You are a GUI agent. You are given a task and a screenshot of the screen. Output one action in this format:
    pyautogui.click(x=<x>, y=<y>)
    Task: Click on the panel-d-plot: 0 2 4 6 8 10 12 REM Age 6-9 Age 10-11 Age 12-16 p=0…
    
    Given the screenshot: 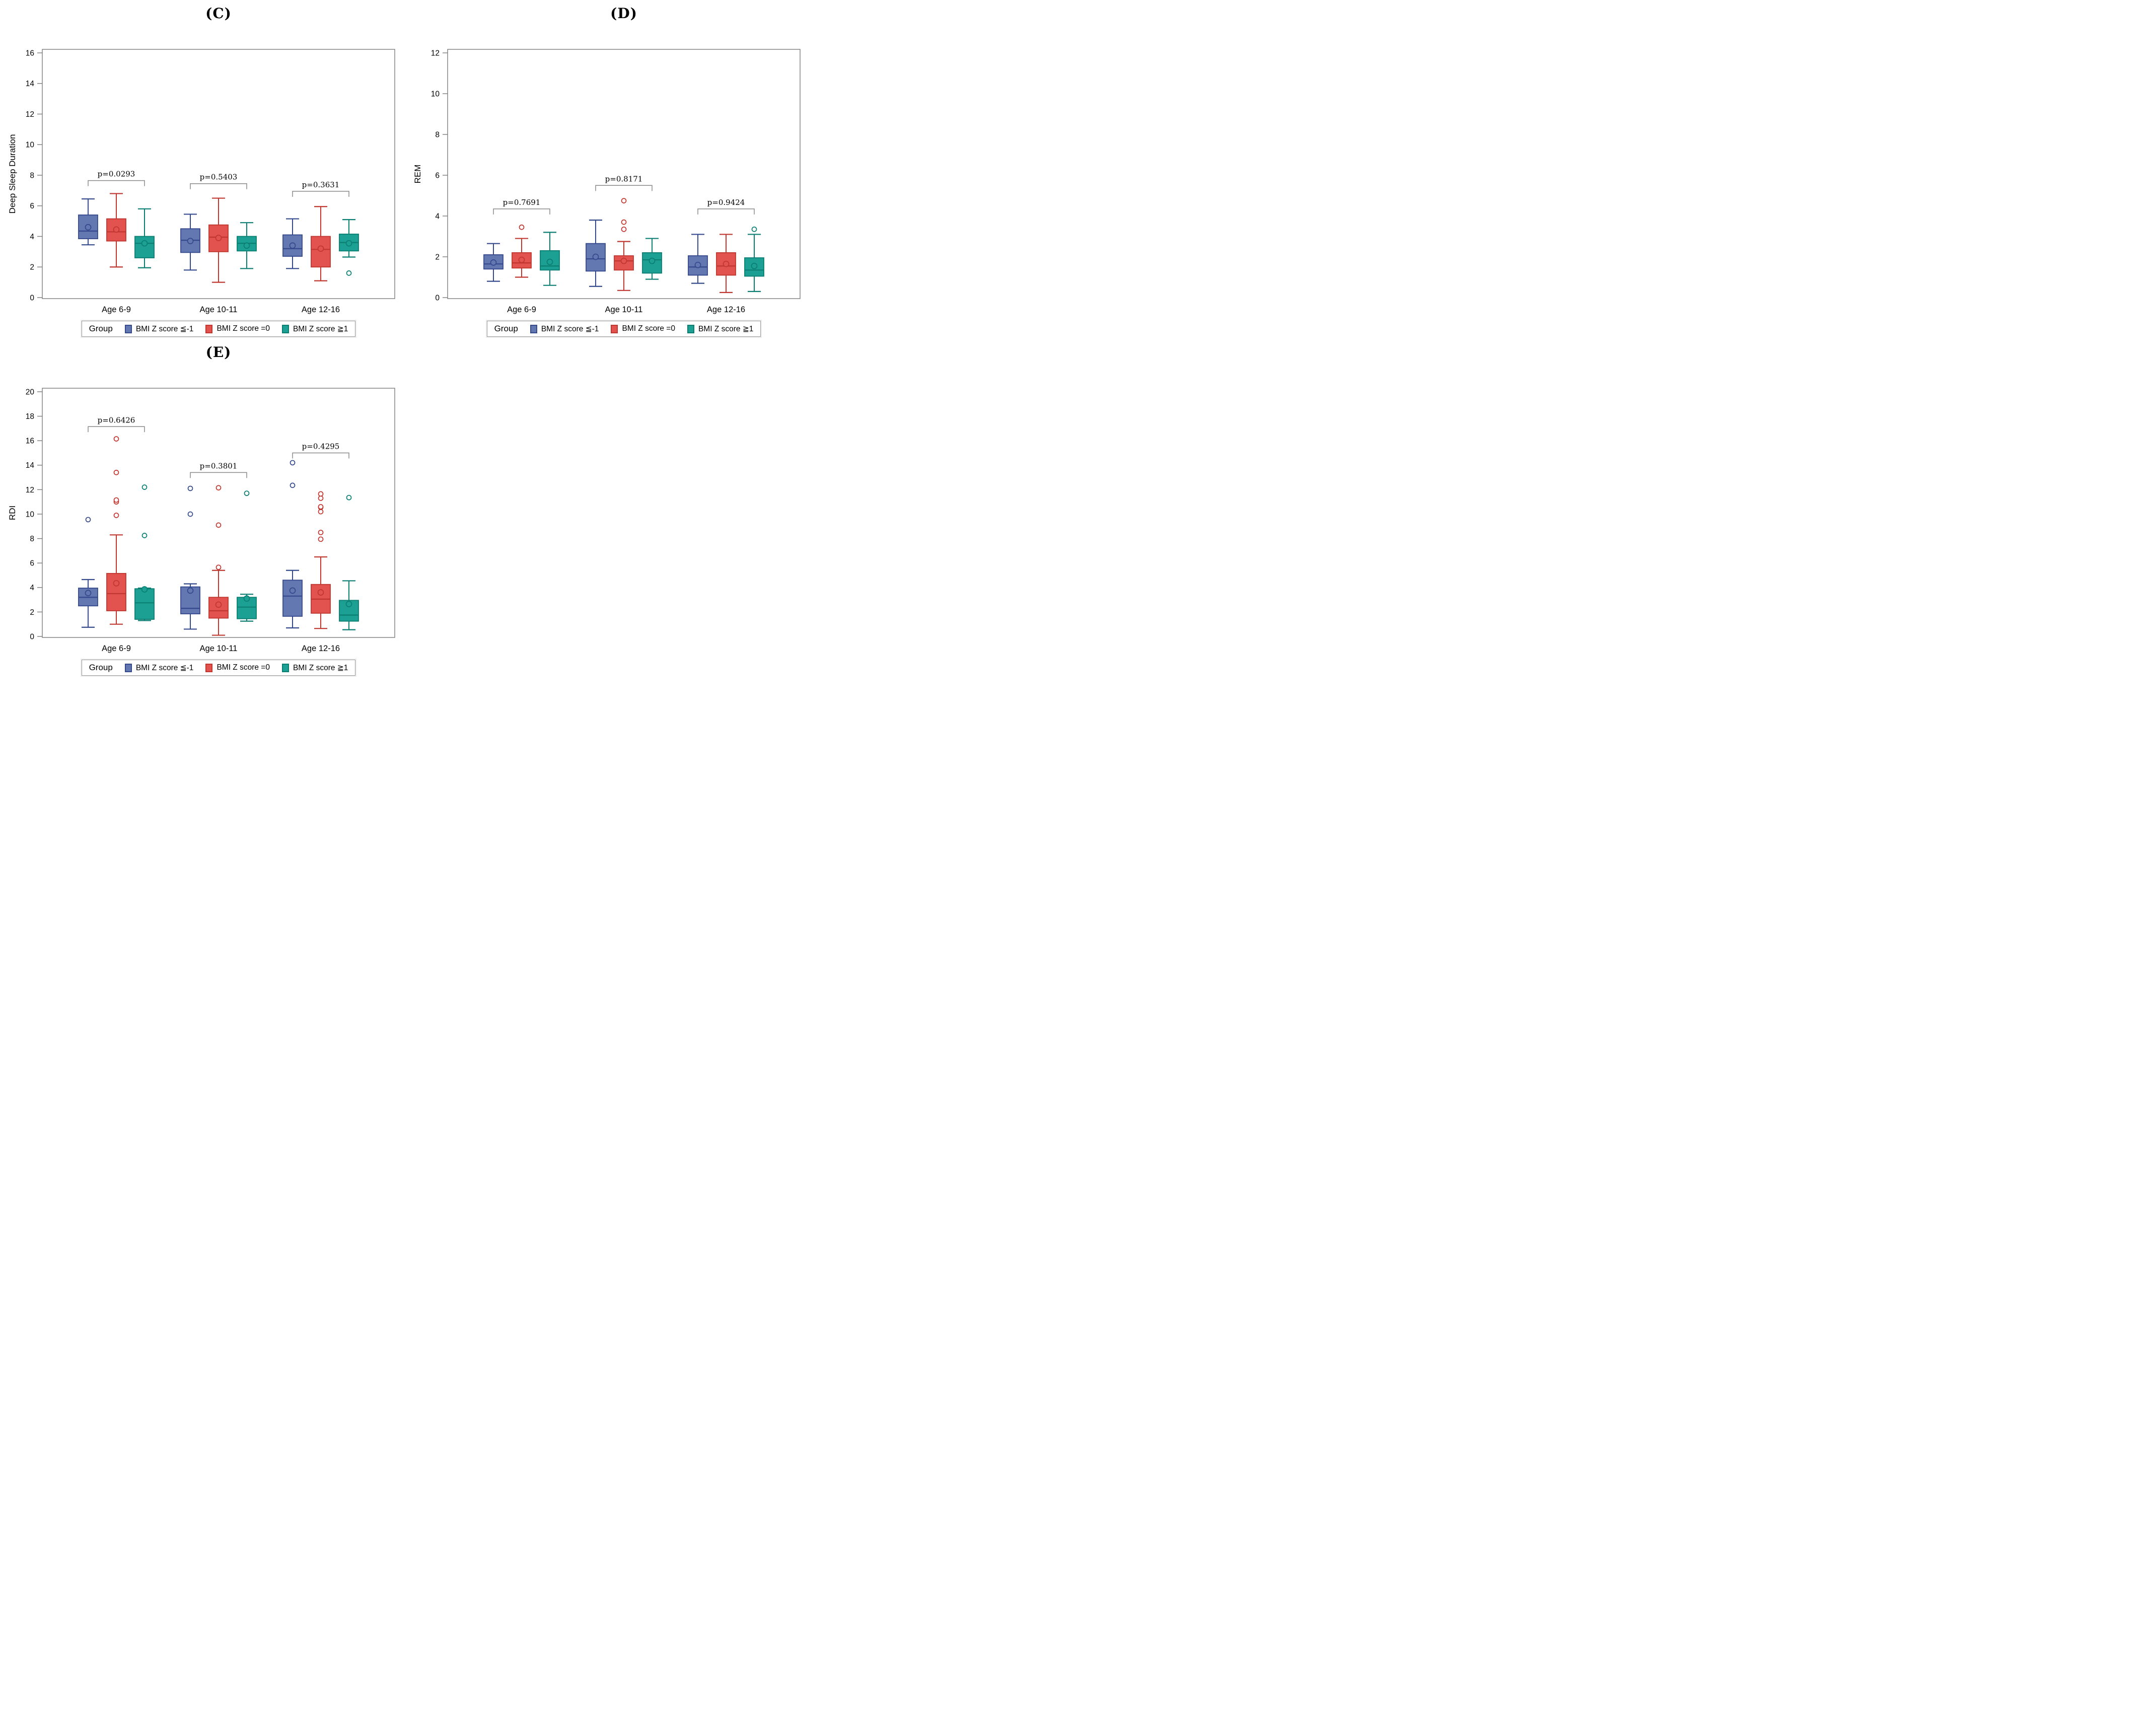 What is the action you would take?
    pyautogui.click(x=610, y=171)
    